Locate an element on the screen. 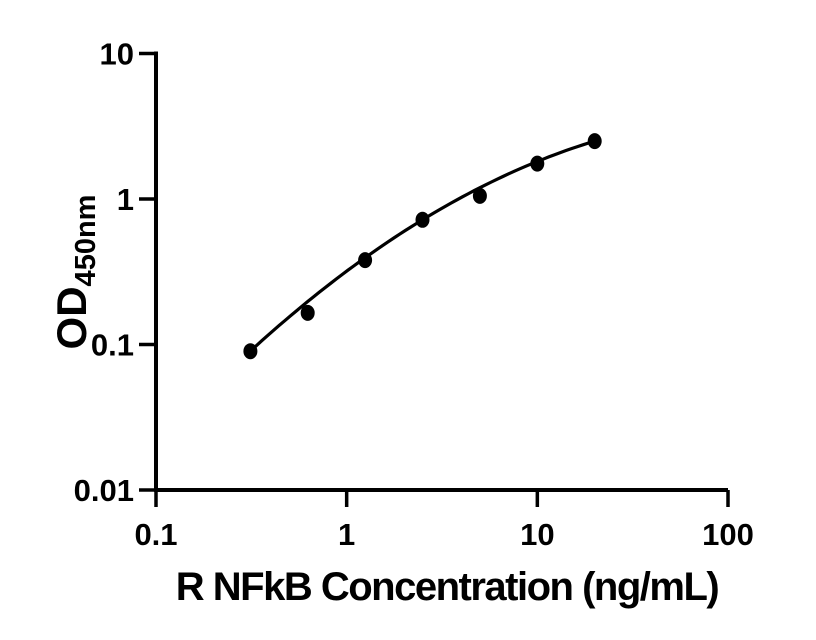 This screenshot has width=816, height=640. fit-curve is located at coordinates (422, 246).